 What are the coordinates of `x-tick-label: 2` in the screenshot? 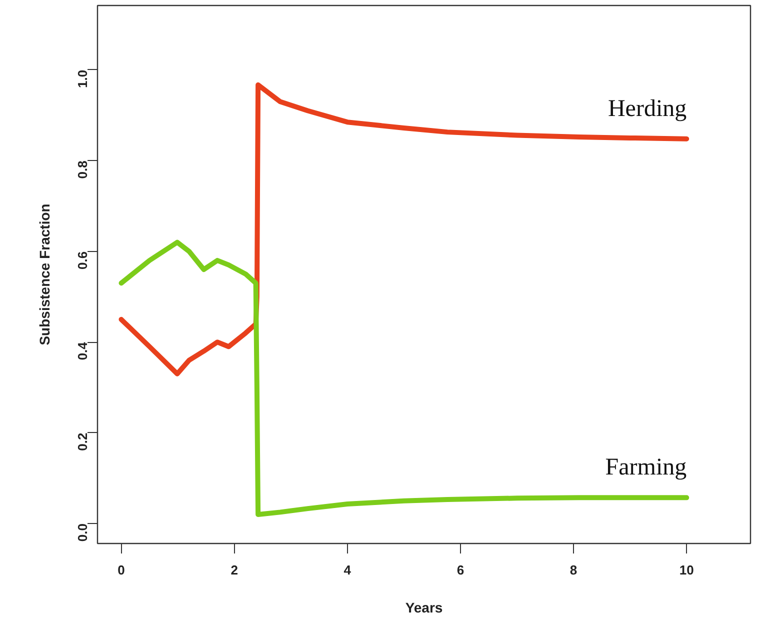 It's located at (234, 570).